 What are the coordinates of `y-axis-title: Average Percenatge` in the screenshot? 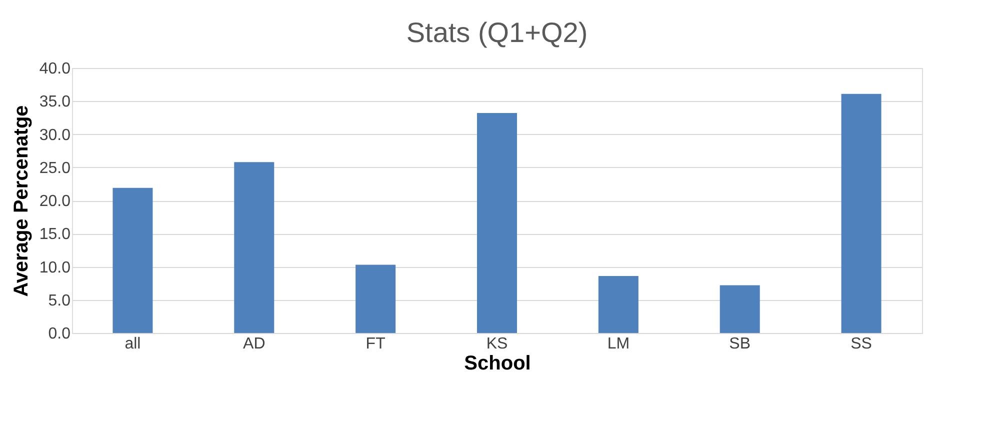 It's located at (21, 201).